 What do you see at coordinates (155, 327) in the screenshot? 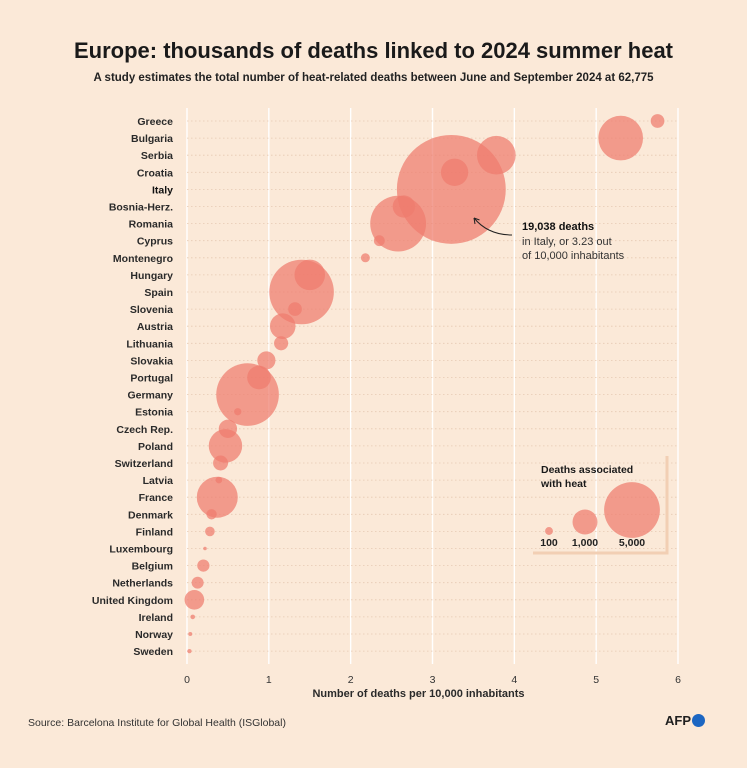
I see `country-label: Austria` at bounding box center [155, 327].